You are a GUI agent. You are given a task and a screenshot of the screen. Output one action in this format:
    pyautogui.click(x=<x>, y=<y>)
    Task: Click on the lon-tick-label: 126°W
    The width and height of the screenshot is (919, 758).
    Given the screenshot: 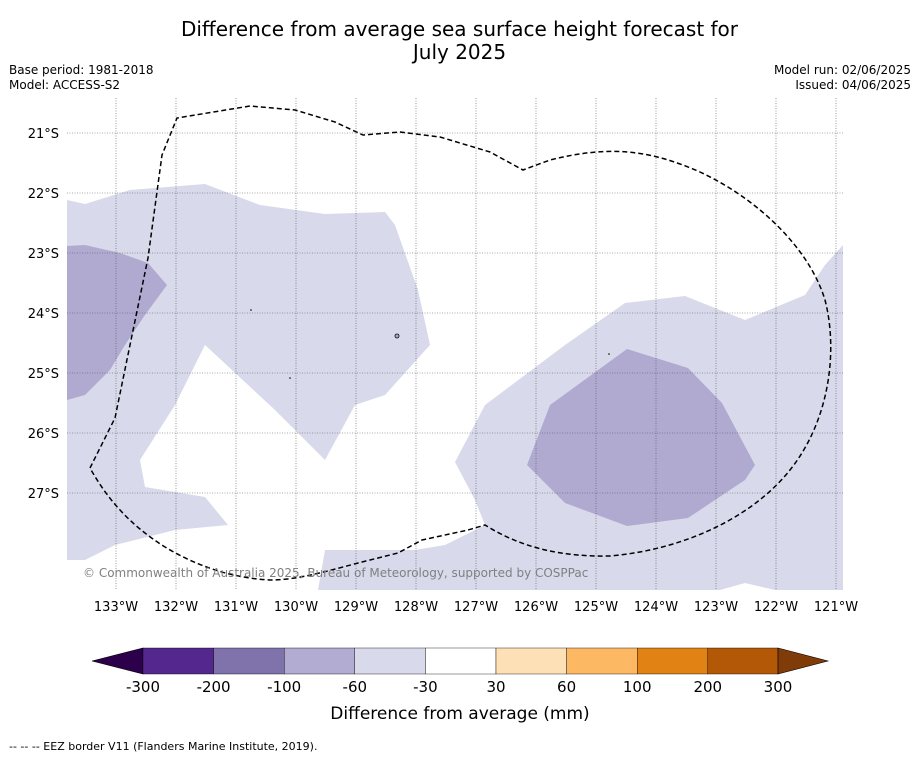 What is the action you would take?
    pyautogui.click(x=536, y=607)
    